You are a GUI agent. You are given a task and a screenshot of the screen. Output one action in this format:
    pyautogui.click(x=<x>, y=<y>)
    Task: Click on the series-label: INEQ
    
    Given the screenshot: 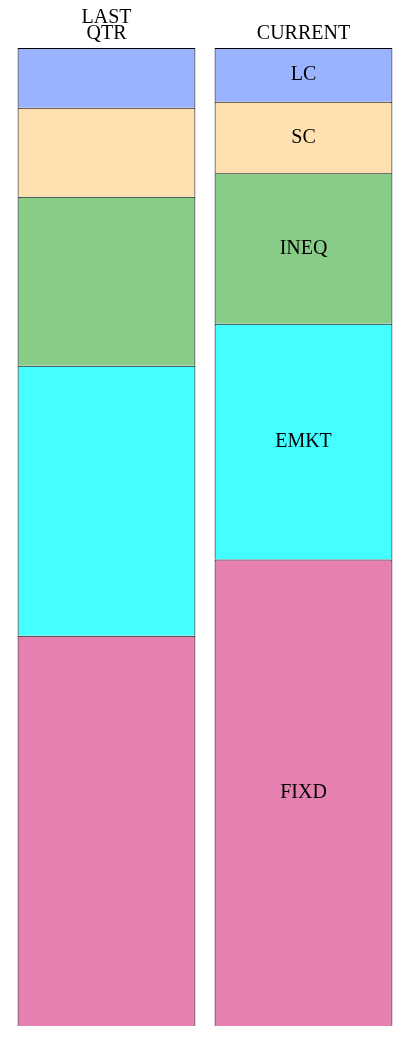 What is the action you would take?
    pyautogui.click(x=303, y=246)
    